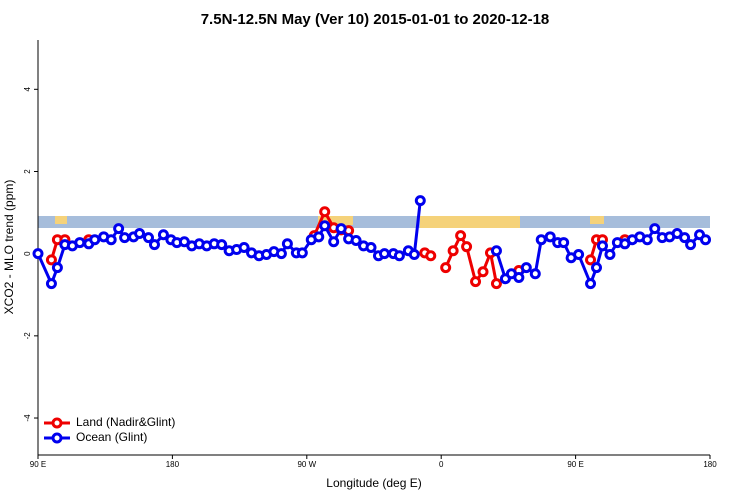 This screenshot has height=500, width=750. I want to click on x-tick-label: 0, so click(441, 464).